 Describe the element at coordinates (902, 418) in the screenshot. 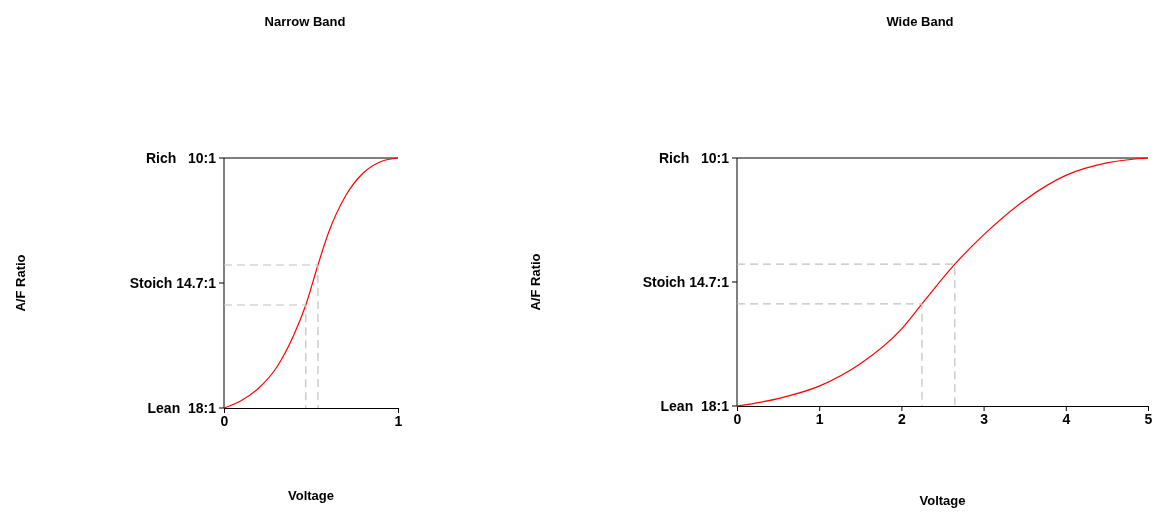

I see `x-tick-label: 2` at that location.